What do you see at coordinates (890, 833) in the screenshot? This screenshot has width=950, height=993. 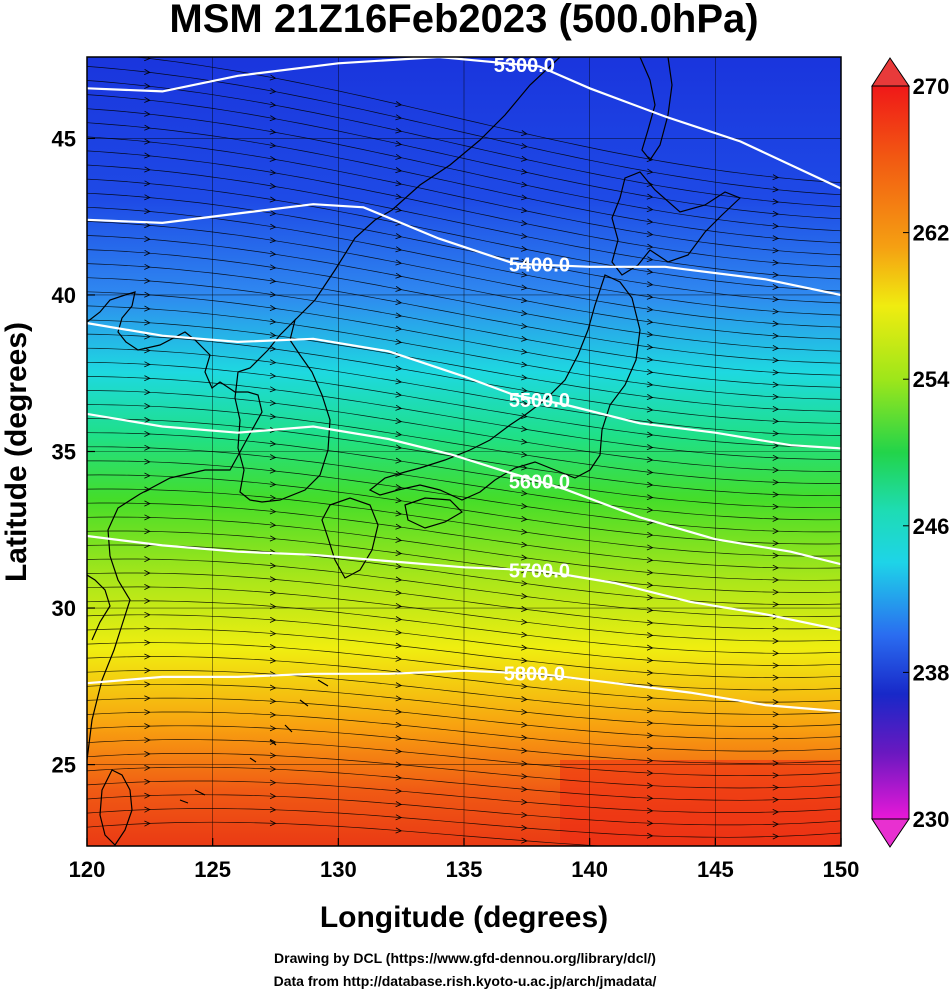 I see `colorbar-bottom-triangle` at bounding box center [890, 833].